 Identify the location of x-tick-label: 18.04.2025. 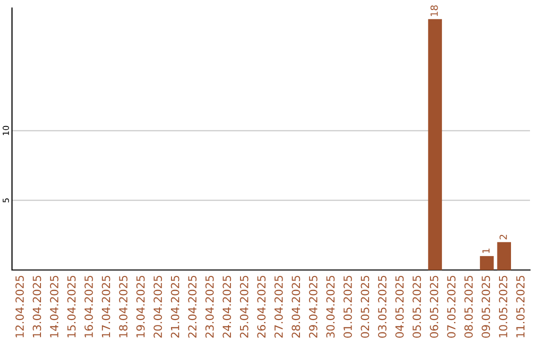
(123, 307).